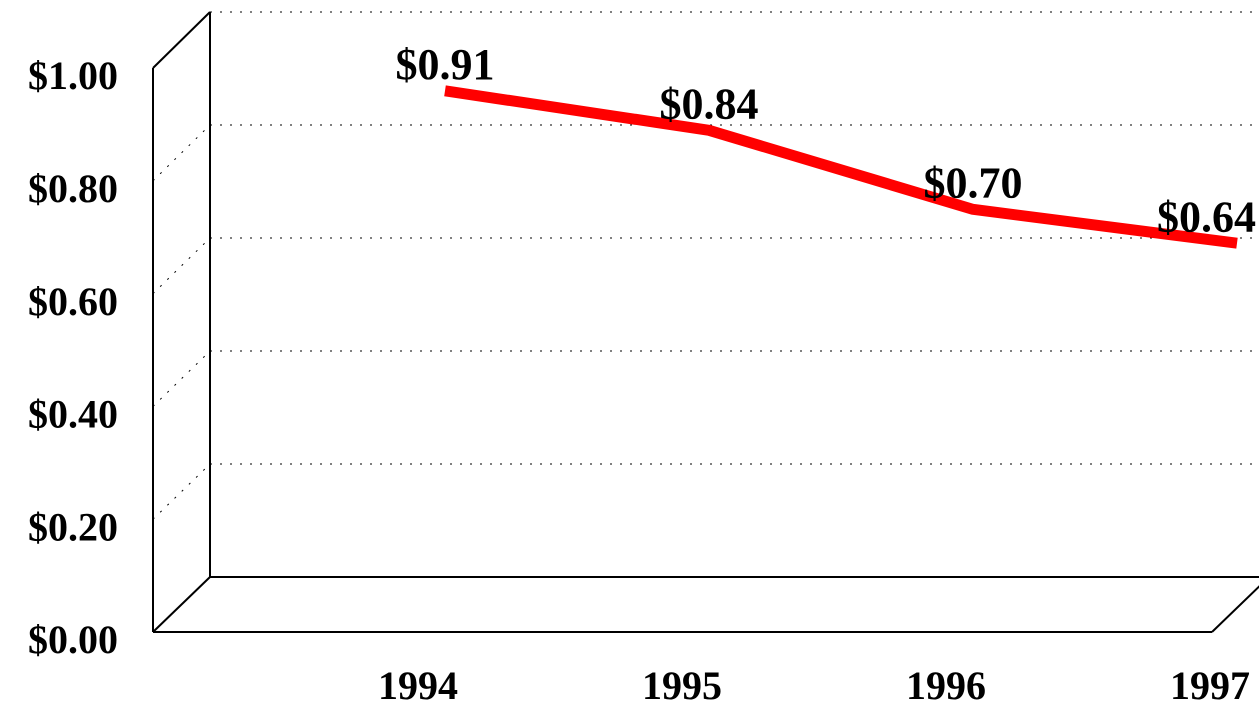 The width and height of the screenshot is (1259, 711). Describe the element at coordinates (1235, 609) in the screenshot. I see `floor-right` at that location.